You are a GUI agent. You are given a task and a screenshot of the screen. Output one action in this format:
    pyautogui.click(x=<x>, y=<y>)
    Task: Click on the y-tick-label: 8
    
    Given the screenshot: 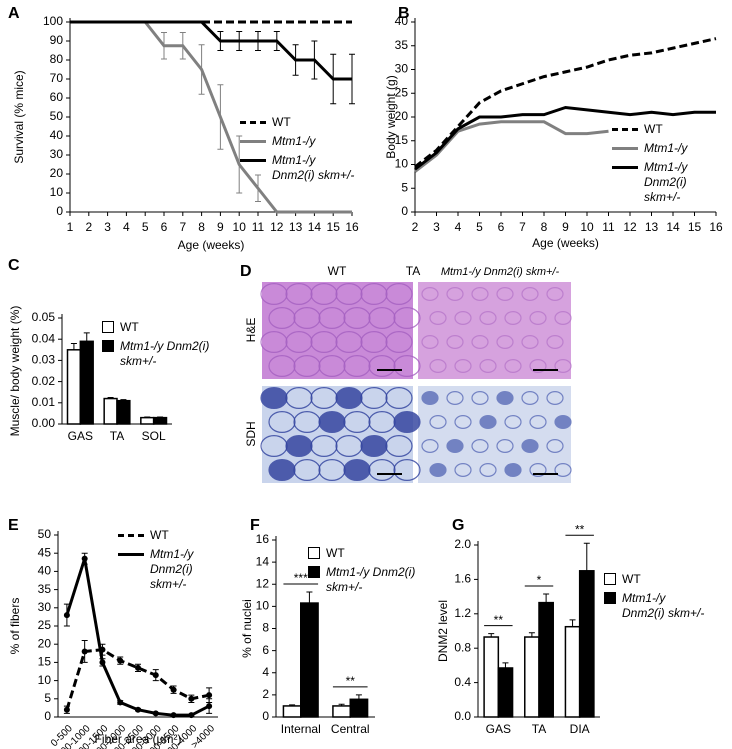 What is the action you would take?
    pyautogui.click(x=265, y=628)
    